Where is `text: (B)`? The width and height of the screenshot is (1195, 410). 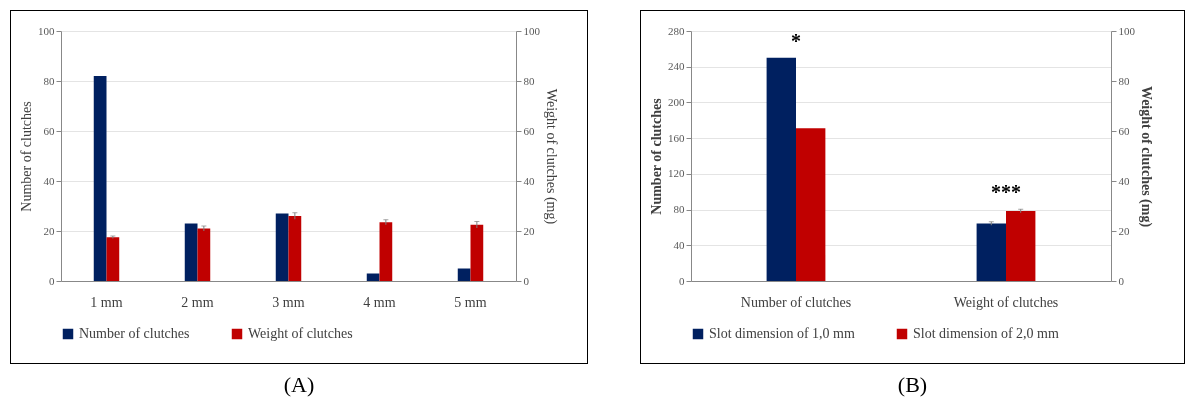
text: (B) is located at coordinates (912, 385).